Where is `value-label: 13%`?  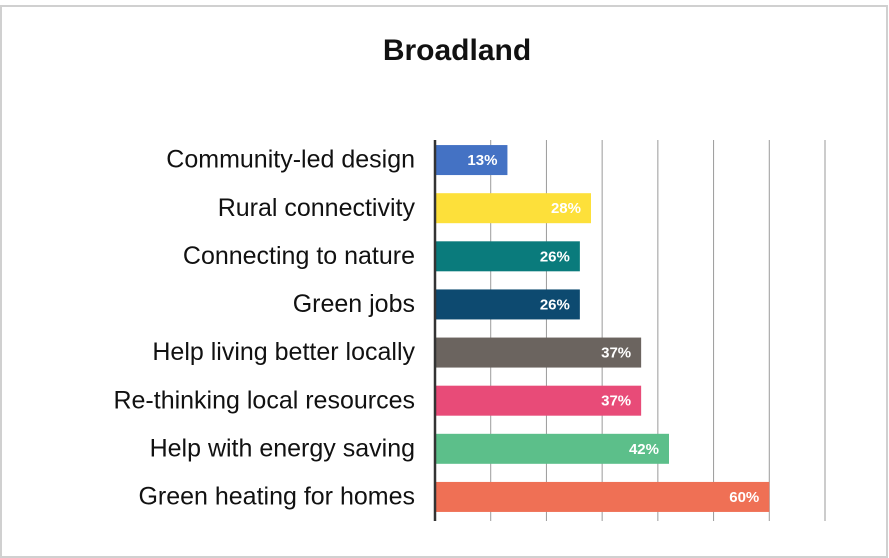 value-label: 13% is located at coordinates (482, 160).